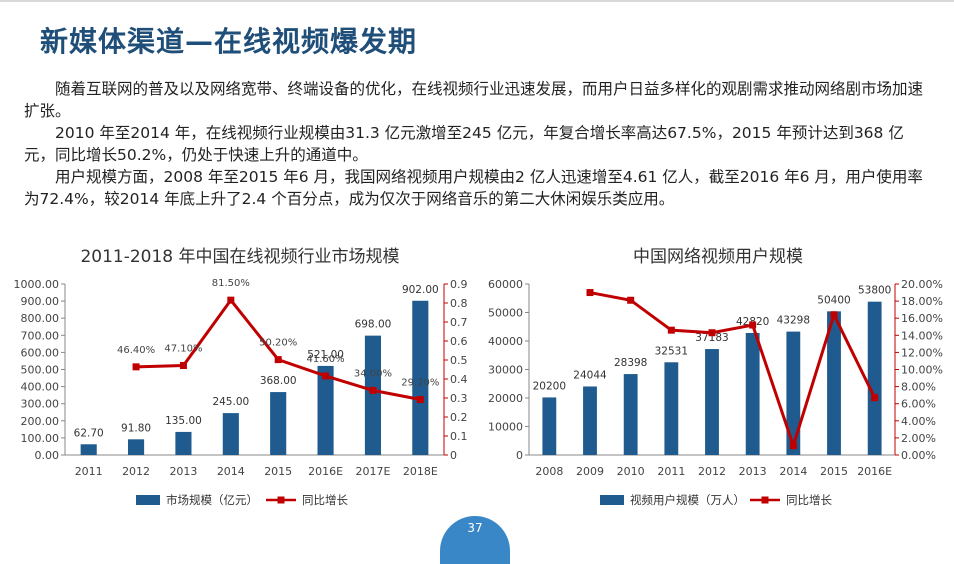  Describe the element at coordinates (612, 500) in the screenshot. I see `user-scale-legend-bar-swatch` at that location.